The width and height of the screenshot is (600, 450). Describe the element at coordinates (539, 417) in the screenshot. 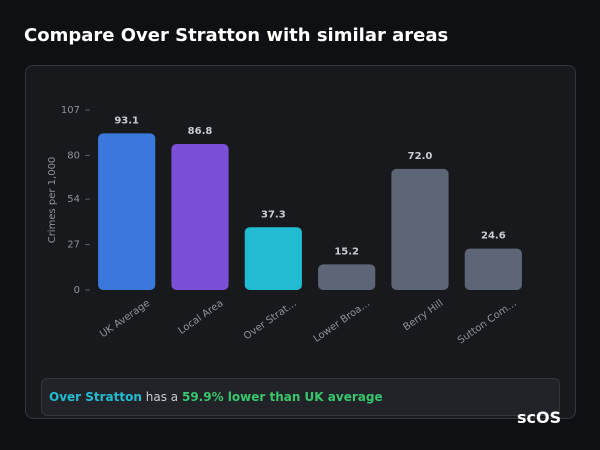

I see `logo: scOS` at that location.